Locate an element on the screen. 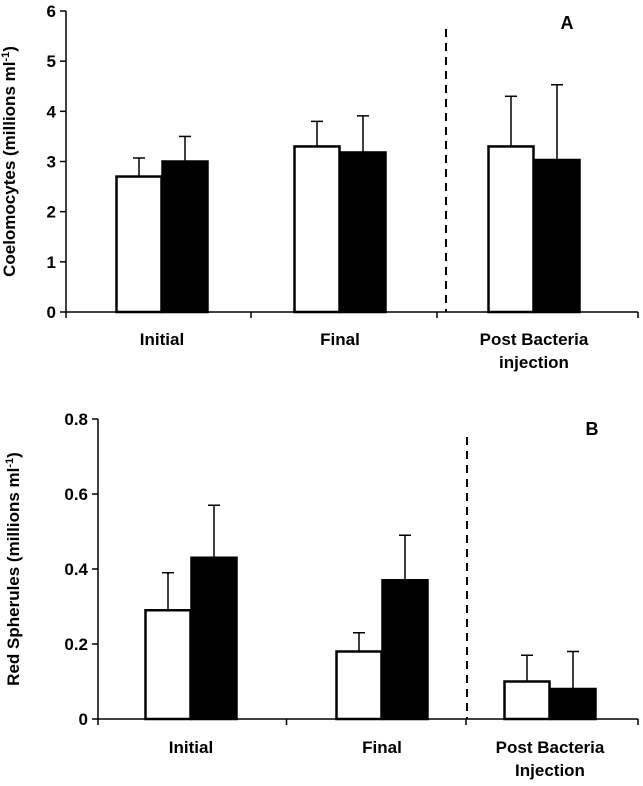  y-tick-label: 2 is located at coordinates (51, 212).